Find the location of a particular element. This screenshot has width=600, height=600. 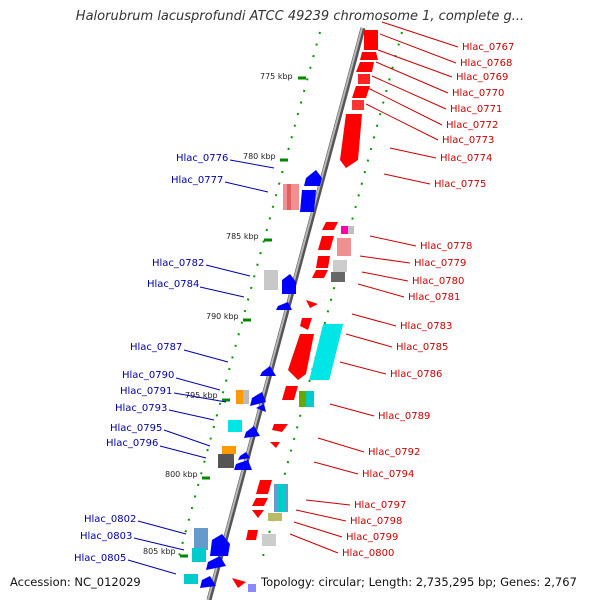

gene-hlac-0795-glyph is located at coordinates (244, 456).